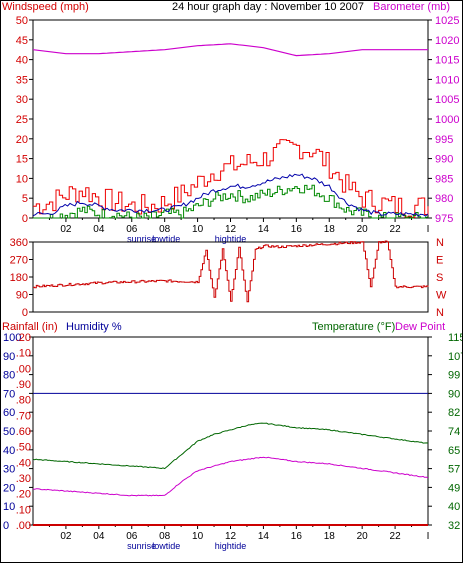  Describe the element at coordinates (454, 488) in the screenshot. I see `temp-y-tick-label: 49` at that location.